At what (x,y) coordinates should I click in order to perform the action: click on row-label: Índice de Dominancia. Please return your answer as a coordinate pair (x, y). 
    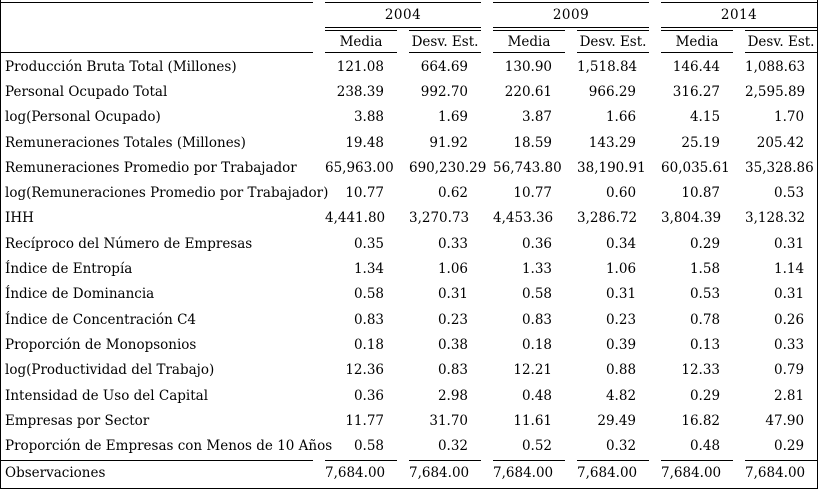
    Looking at the image, I should click on (80, 294).